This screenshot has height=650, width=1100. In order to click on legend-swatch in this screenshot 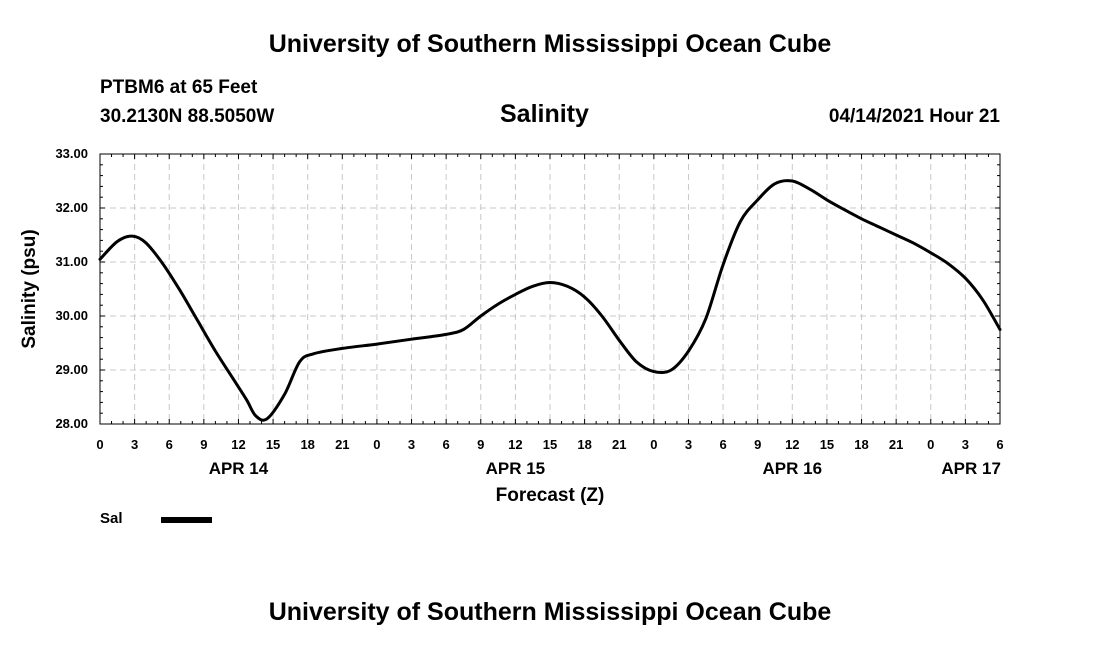, I will do `click(186, 520)`.